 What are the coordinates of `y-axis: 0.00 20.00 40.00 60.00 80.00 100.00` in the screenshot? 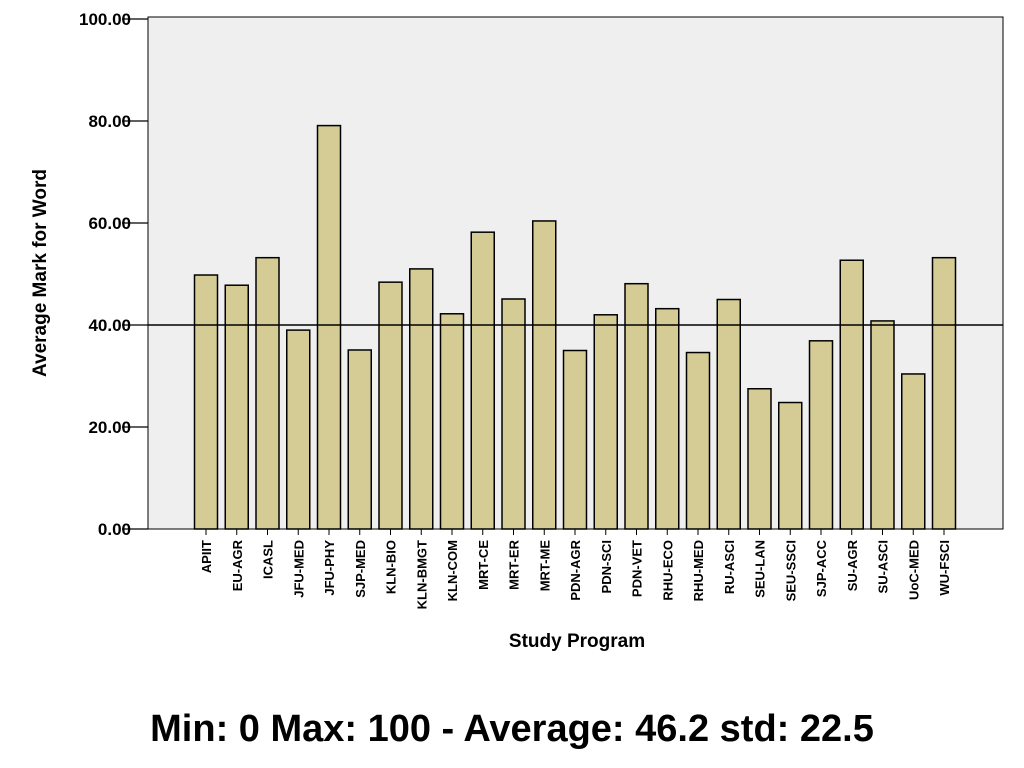 It's located at (113, 274).